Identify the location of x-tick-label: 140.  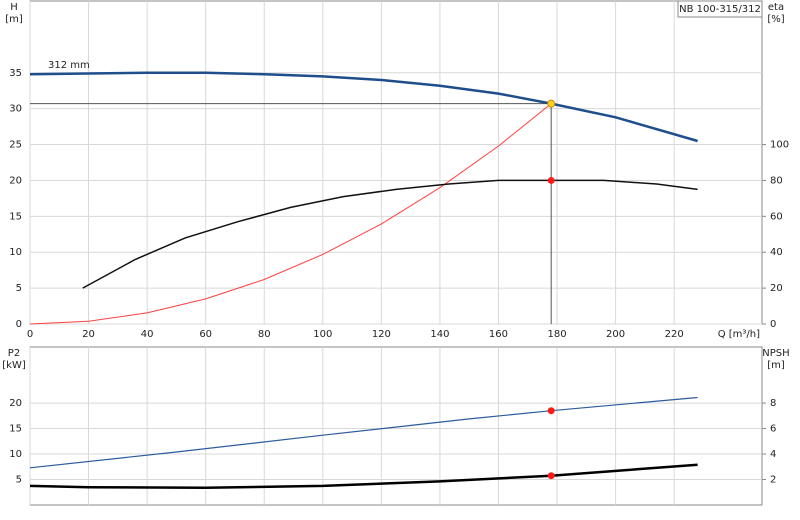
(439, 334).